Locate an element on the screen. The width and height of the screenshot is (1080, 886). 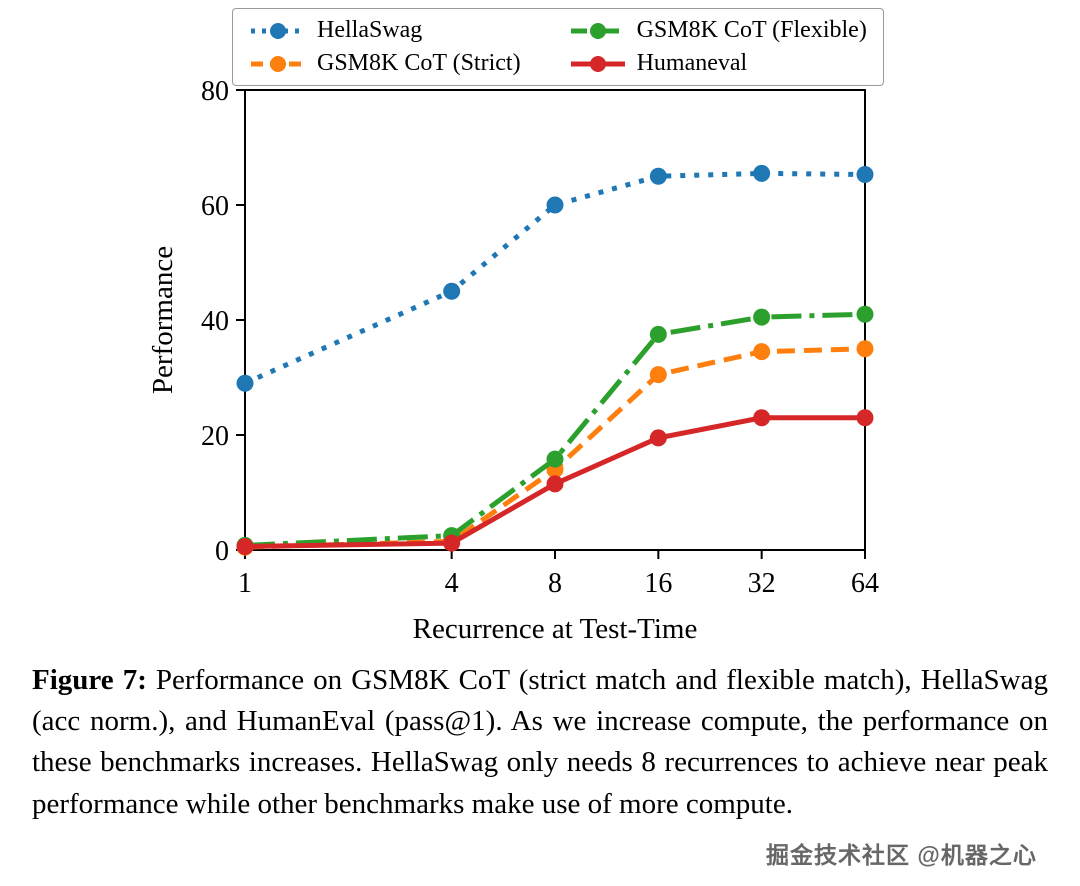
watermark: 掘金技术社区 @机器之心 is located at coordinates (901, 855).